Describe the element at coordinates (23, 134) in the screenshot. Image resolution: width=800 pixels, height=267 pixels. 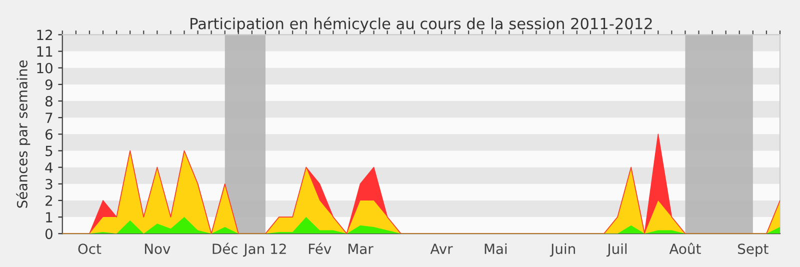
I see `y-axis-title: Séances par semaine` at that location.